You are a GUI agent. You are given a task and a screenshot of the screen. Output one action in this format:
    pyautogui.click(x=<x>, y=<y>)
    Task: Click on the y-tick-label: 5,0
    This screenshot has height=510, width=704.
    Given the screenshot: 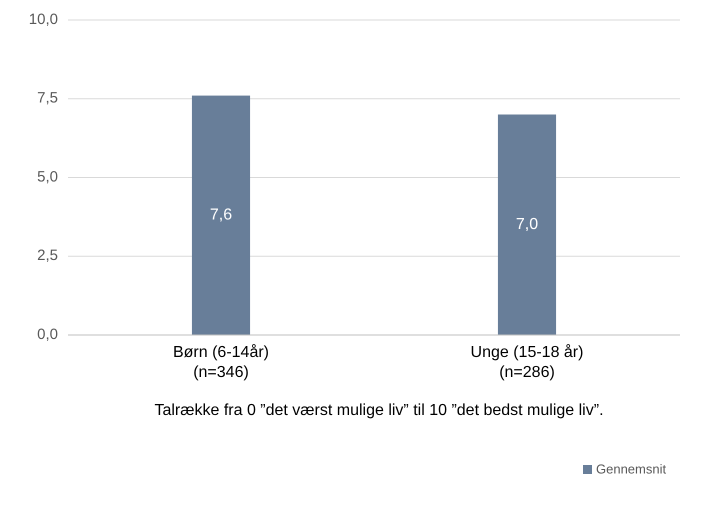 What is the action you would take?
    pyautogui.click(x=47, y=177)
    